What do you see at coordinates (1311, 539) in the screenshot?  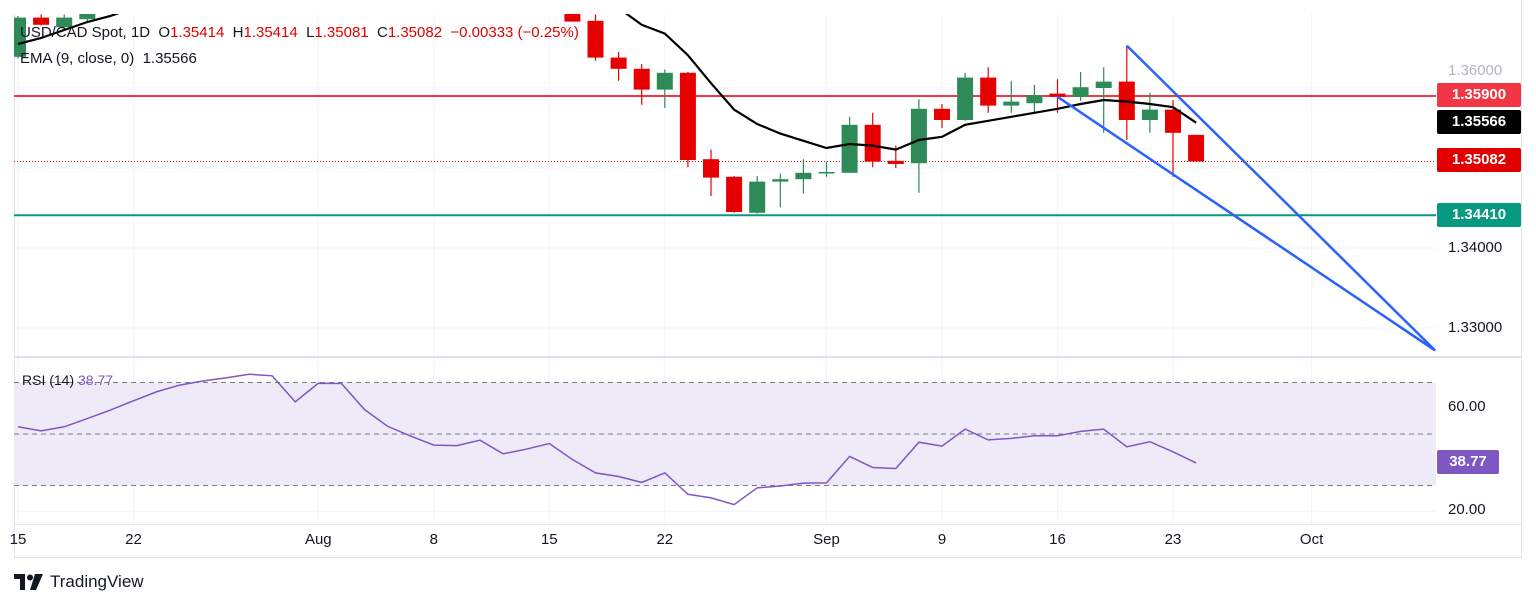 I see `date-tick: Oct` at bounding box center [1311, 539].